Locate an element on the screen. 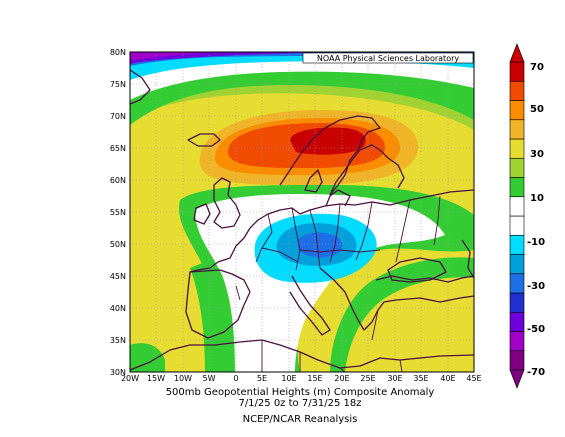 The image size is (565, 437). lat-label: 40N is located at coordinates (118, 308).